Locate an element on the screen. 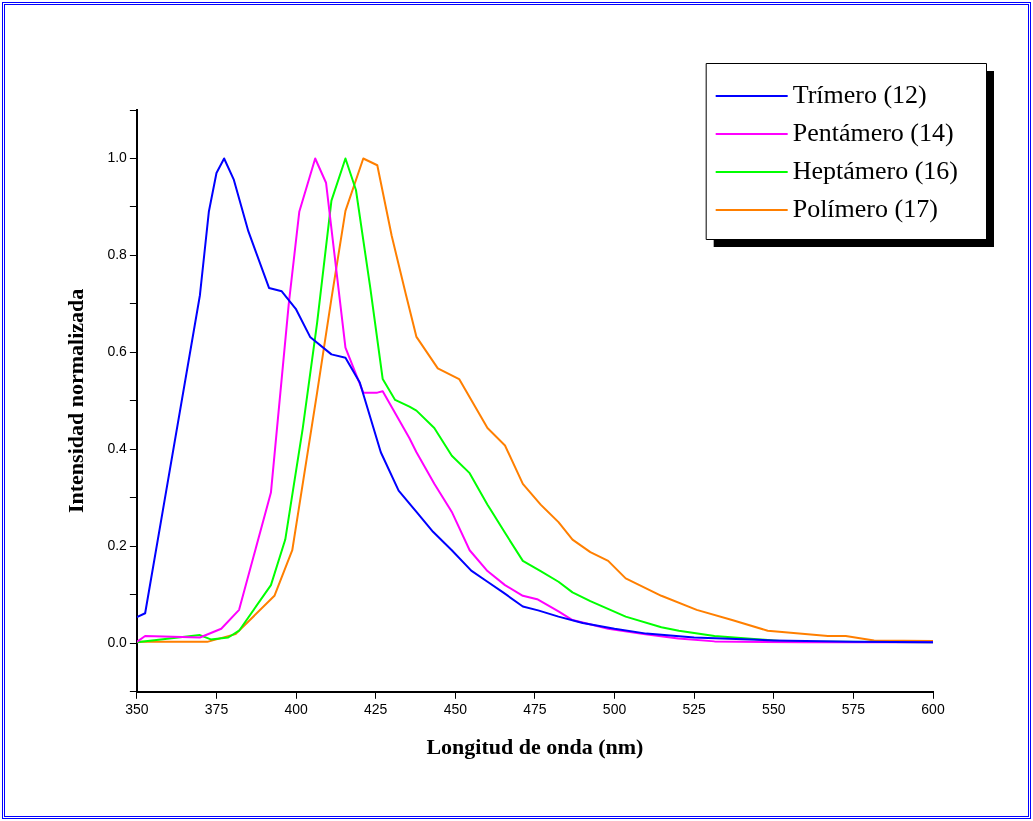 The height and width of the screenshot is (821, 1033). x-tick-label: 600 is located at coordinates (933, 709).